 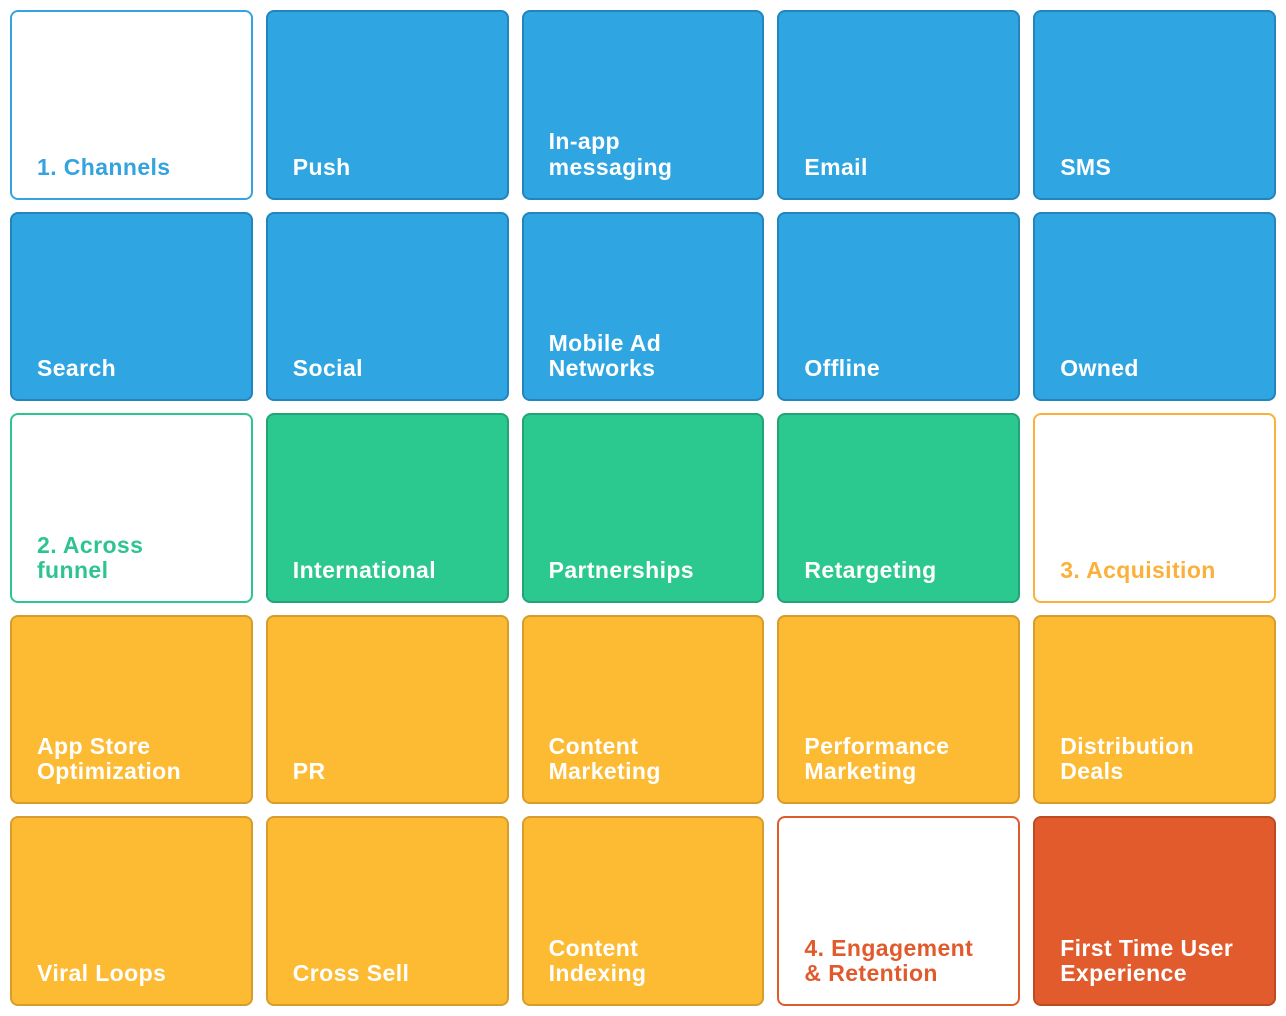 What do you see at coordinates (1154, 911) in the screenshot?
I see `card-first-time-user-experience: First Time User Experience` at bounding box center [1154, 911].